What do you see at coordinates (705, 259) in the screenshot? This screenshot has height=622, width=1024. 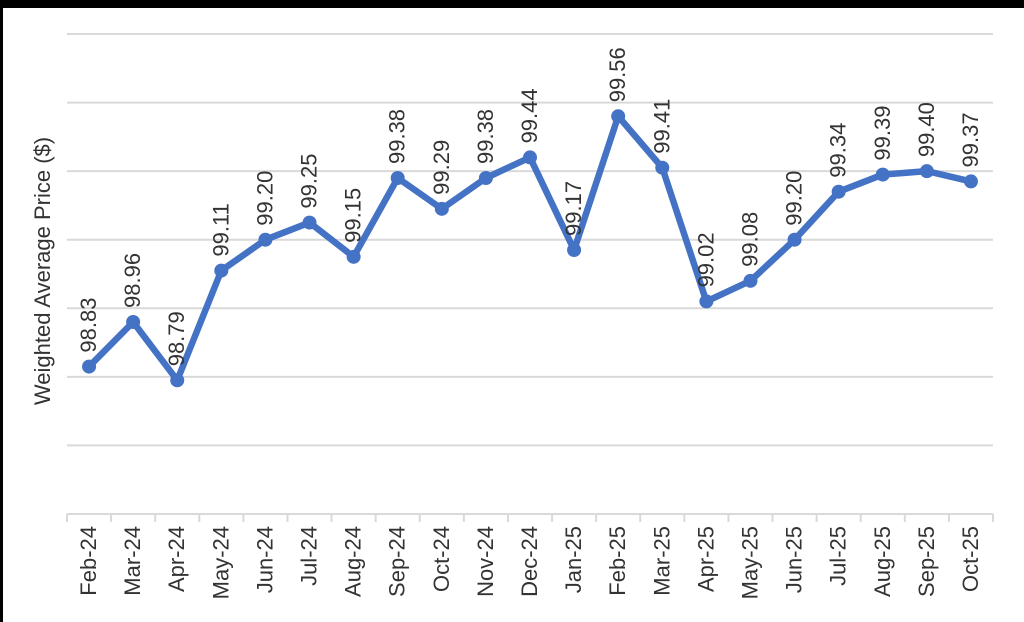 I see `data-point-label: 99.02` at bounding box center [705, 259].